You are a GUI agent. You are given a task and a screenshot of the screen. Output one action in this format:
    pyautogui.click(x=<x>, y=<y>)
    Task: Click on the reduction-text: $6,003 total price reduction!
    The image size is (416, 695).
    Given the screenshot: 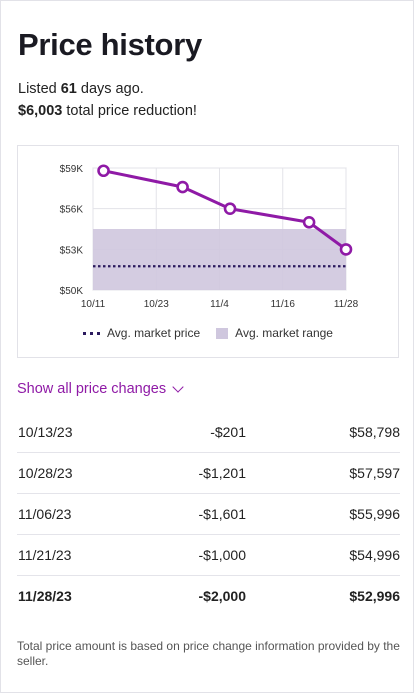 What is the action you would take?
    pyautogui.click(x=107, y=111)
    